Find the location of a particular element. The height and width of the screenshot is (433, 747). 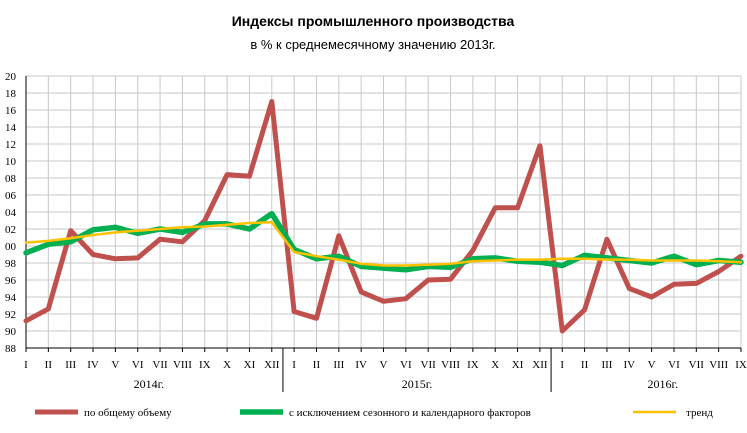

y-tick-label: 10 is located at coordinates (11, 162).